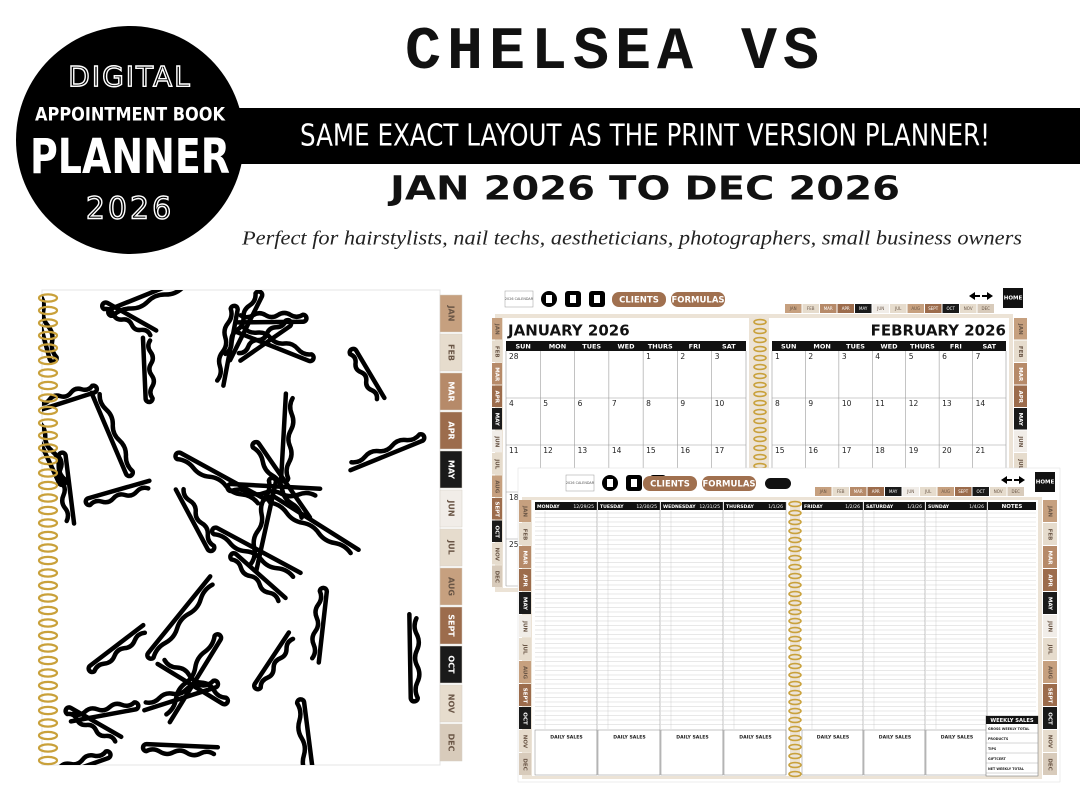 This screenshot has height=810, width=1080. Describe the element at coordinates (568, 331) in the screenshot. I see `month-title: JANUARY 2026` at that location.